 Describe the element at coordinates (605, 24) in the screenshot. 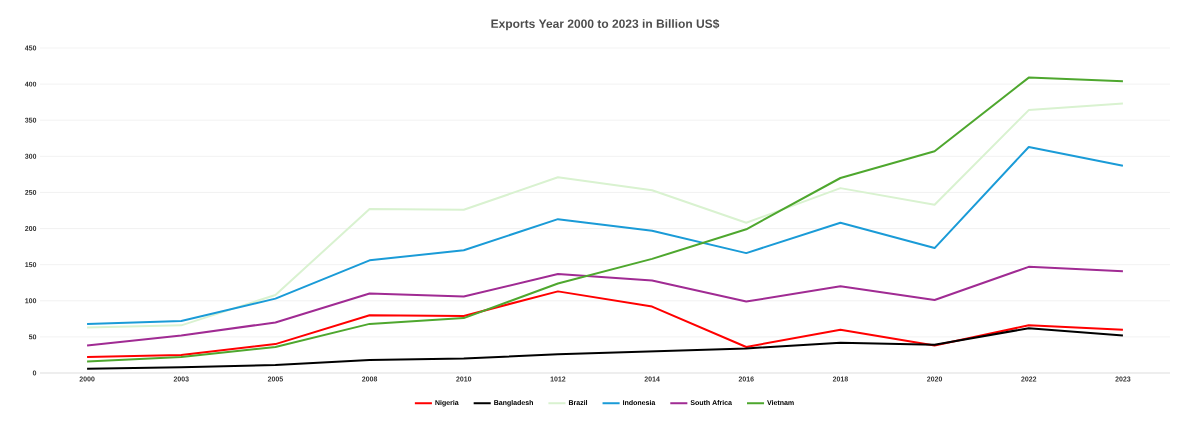

I see `chart-title: Exports Year 2000 to 2023 in Billion US$` at that location.